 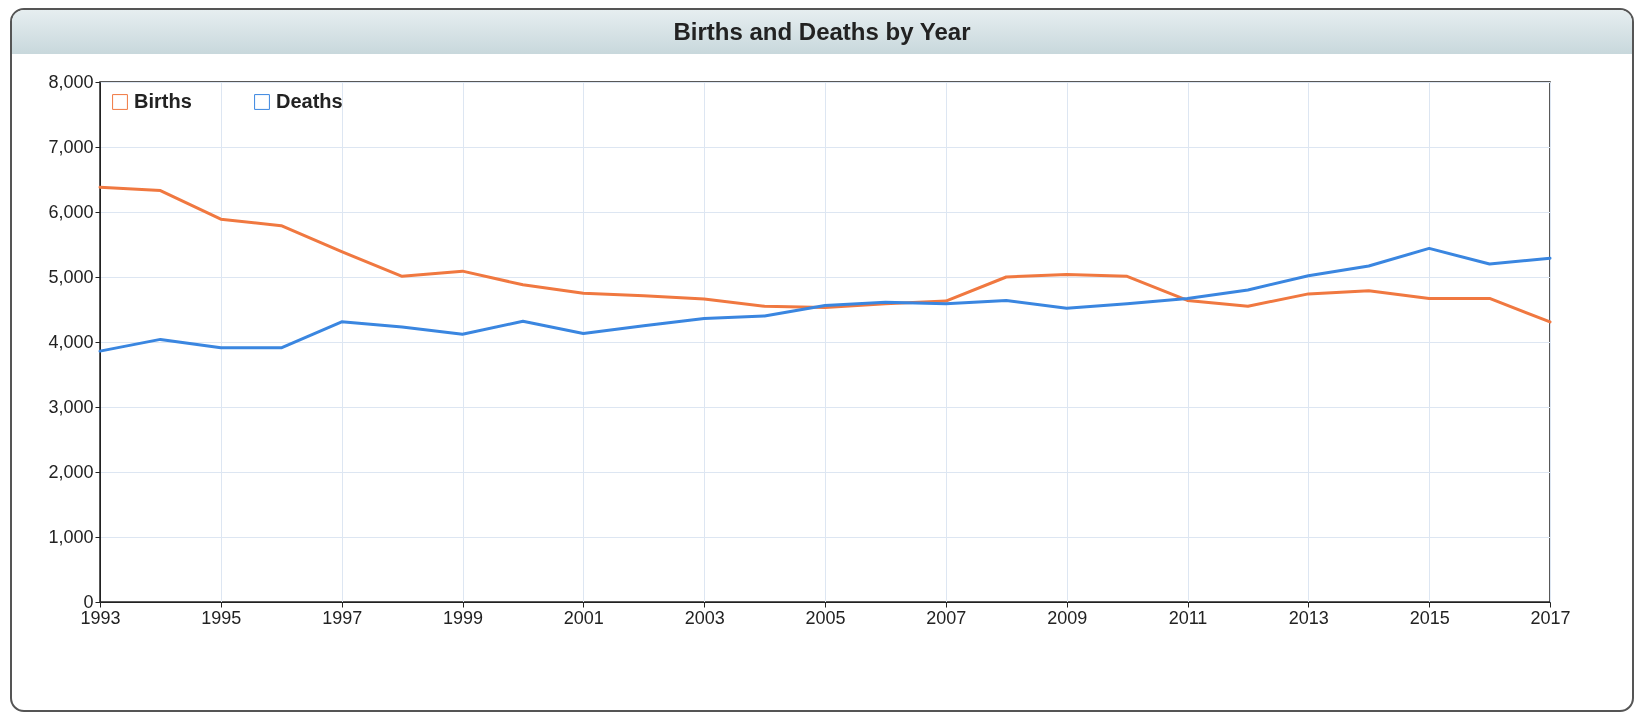 What do you see at coordinates (71, 341) in the screenshot?
I see `y-tick-label: 4,000` at bounding box center [71, 341].